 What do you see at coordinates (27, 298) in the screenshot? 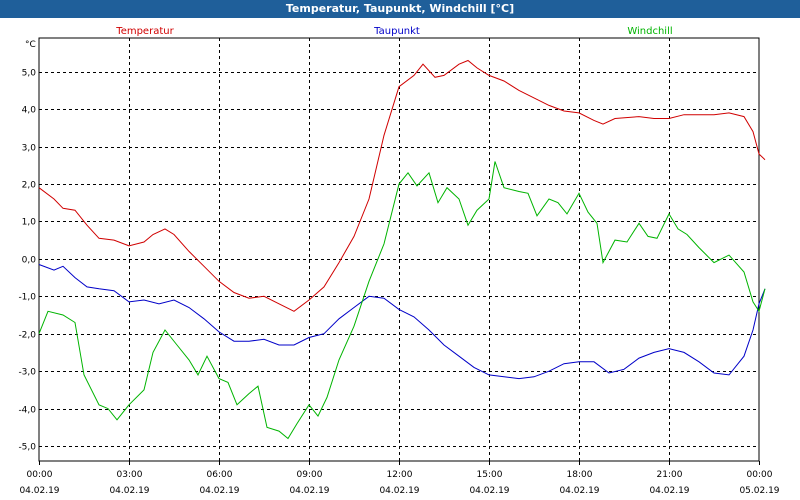
I see `y-tick-label: -1,0` at bounding box center [27, 298].